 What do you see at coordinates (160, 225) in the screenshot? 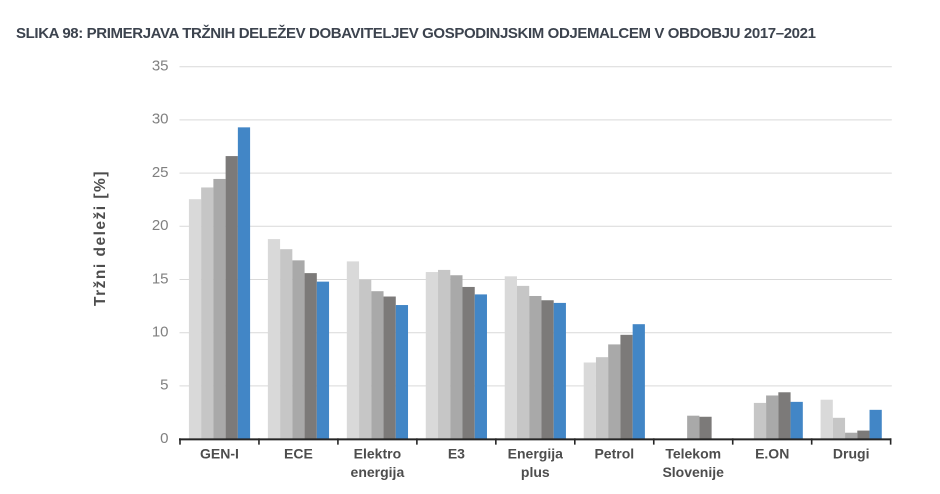
I see `svg-text: 20` at bounding box center [160, 225].